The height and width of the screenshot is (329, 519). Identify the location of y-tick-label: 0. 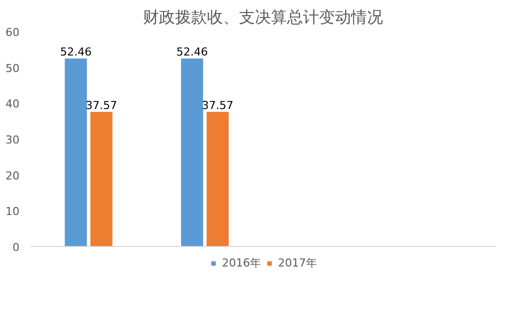
(16, 247).